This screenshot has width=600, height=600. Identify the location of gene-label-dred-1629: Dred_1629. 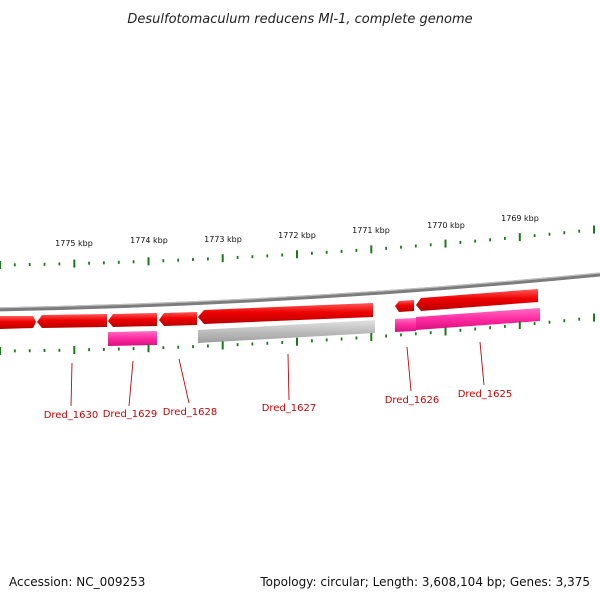
(130, 414).